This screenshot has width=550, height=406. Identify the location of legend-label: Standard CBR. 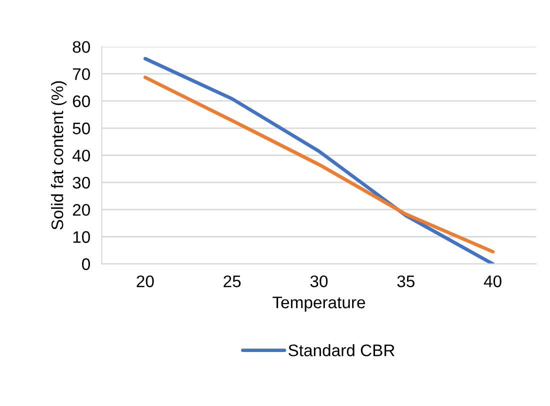
(341, 350).